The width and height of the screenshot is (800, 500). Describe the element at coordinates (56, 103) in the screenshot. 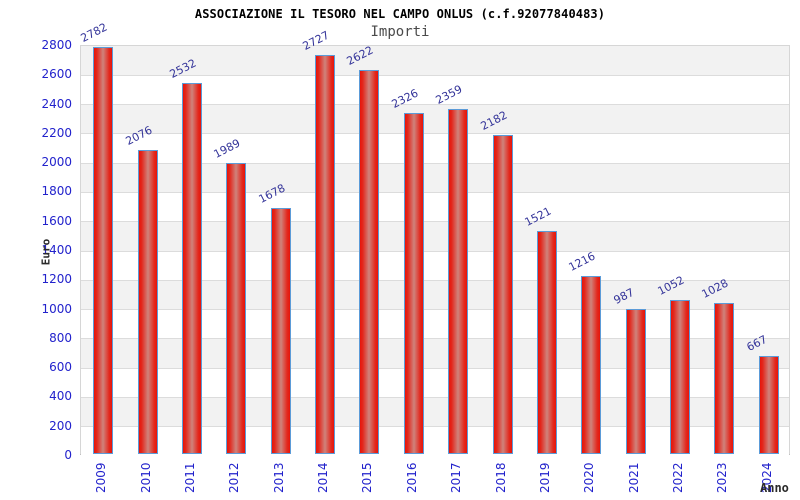

I see `y-tick-label: 2400` at that location.